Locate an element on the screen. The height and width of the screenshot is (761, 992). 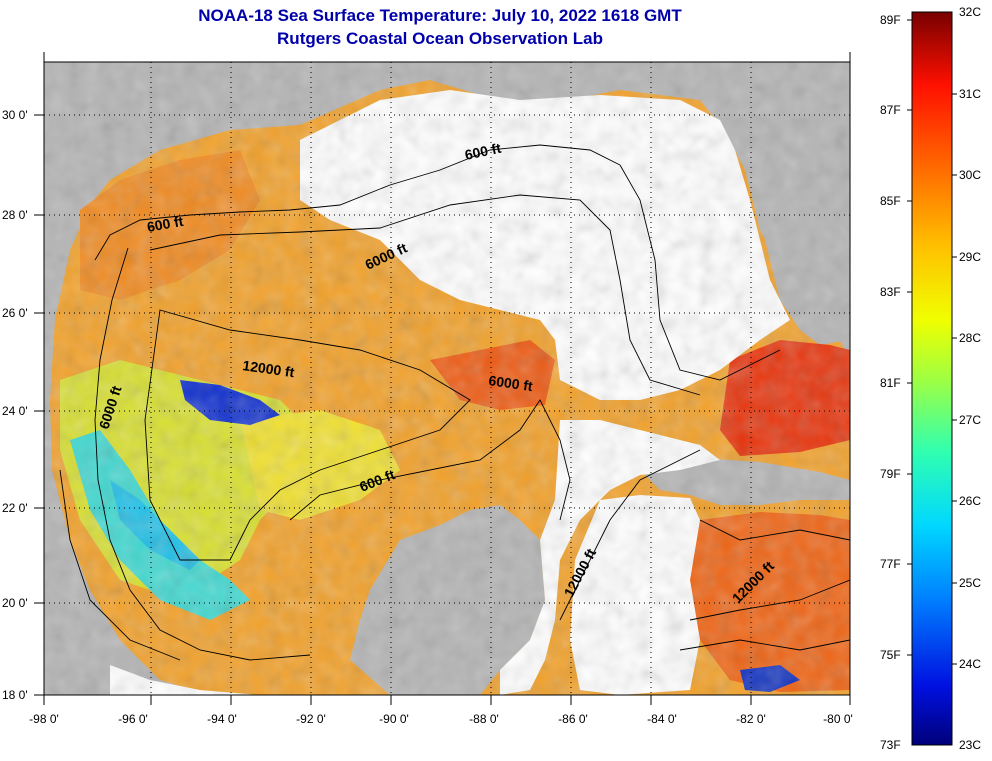
cb-label-87f: 87F is located at coordinates (890, 110).